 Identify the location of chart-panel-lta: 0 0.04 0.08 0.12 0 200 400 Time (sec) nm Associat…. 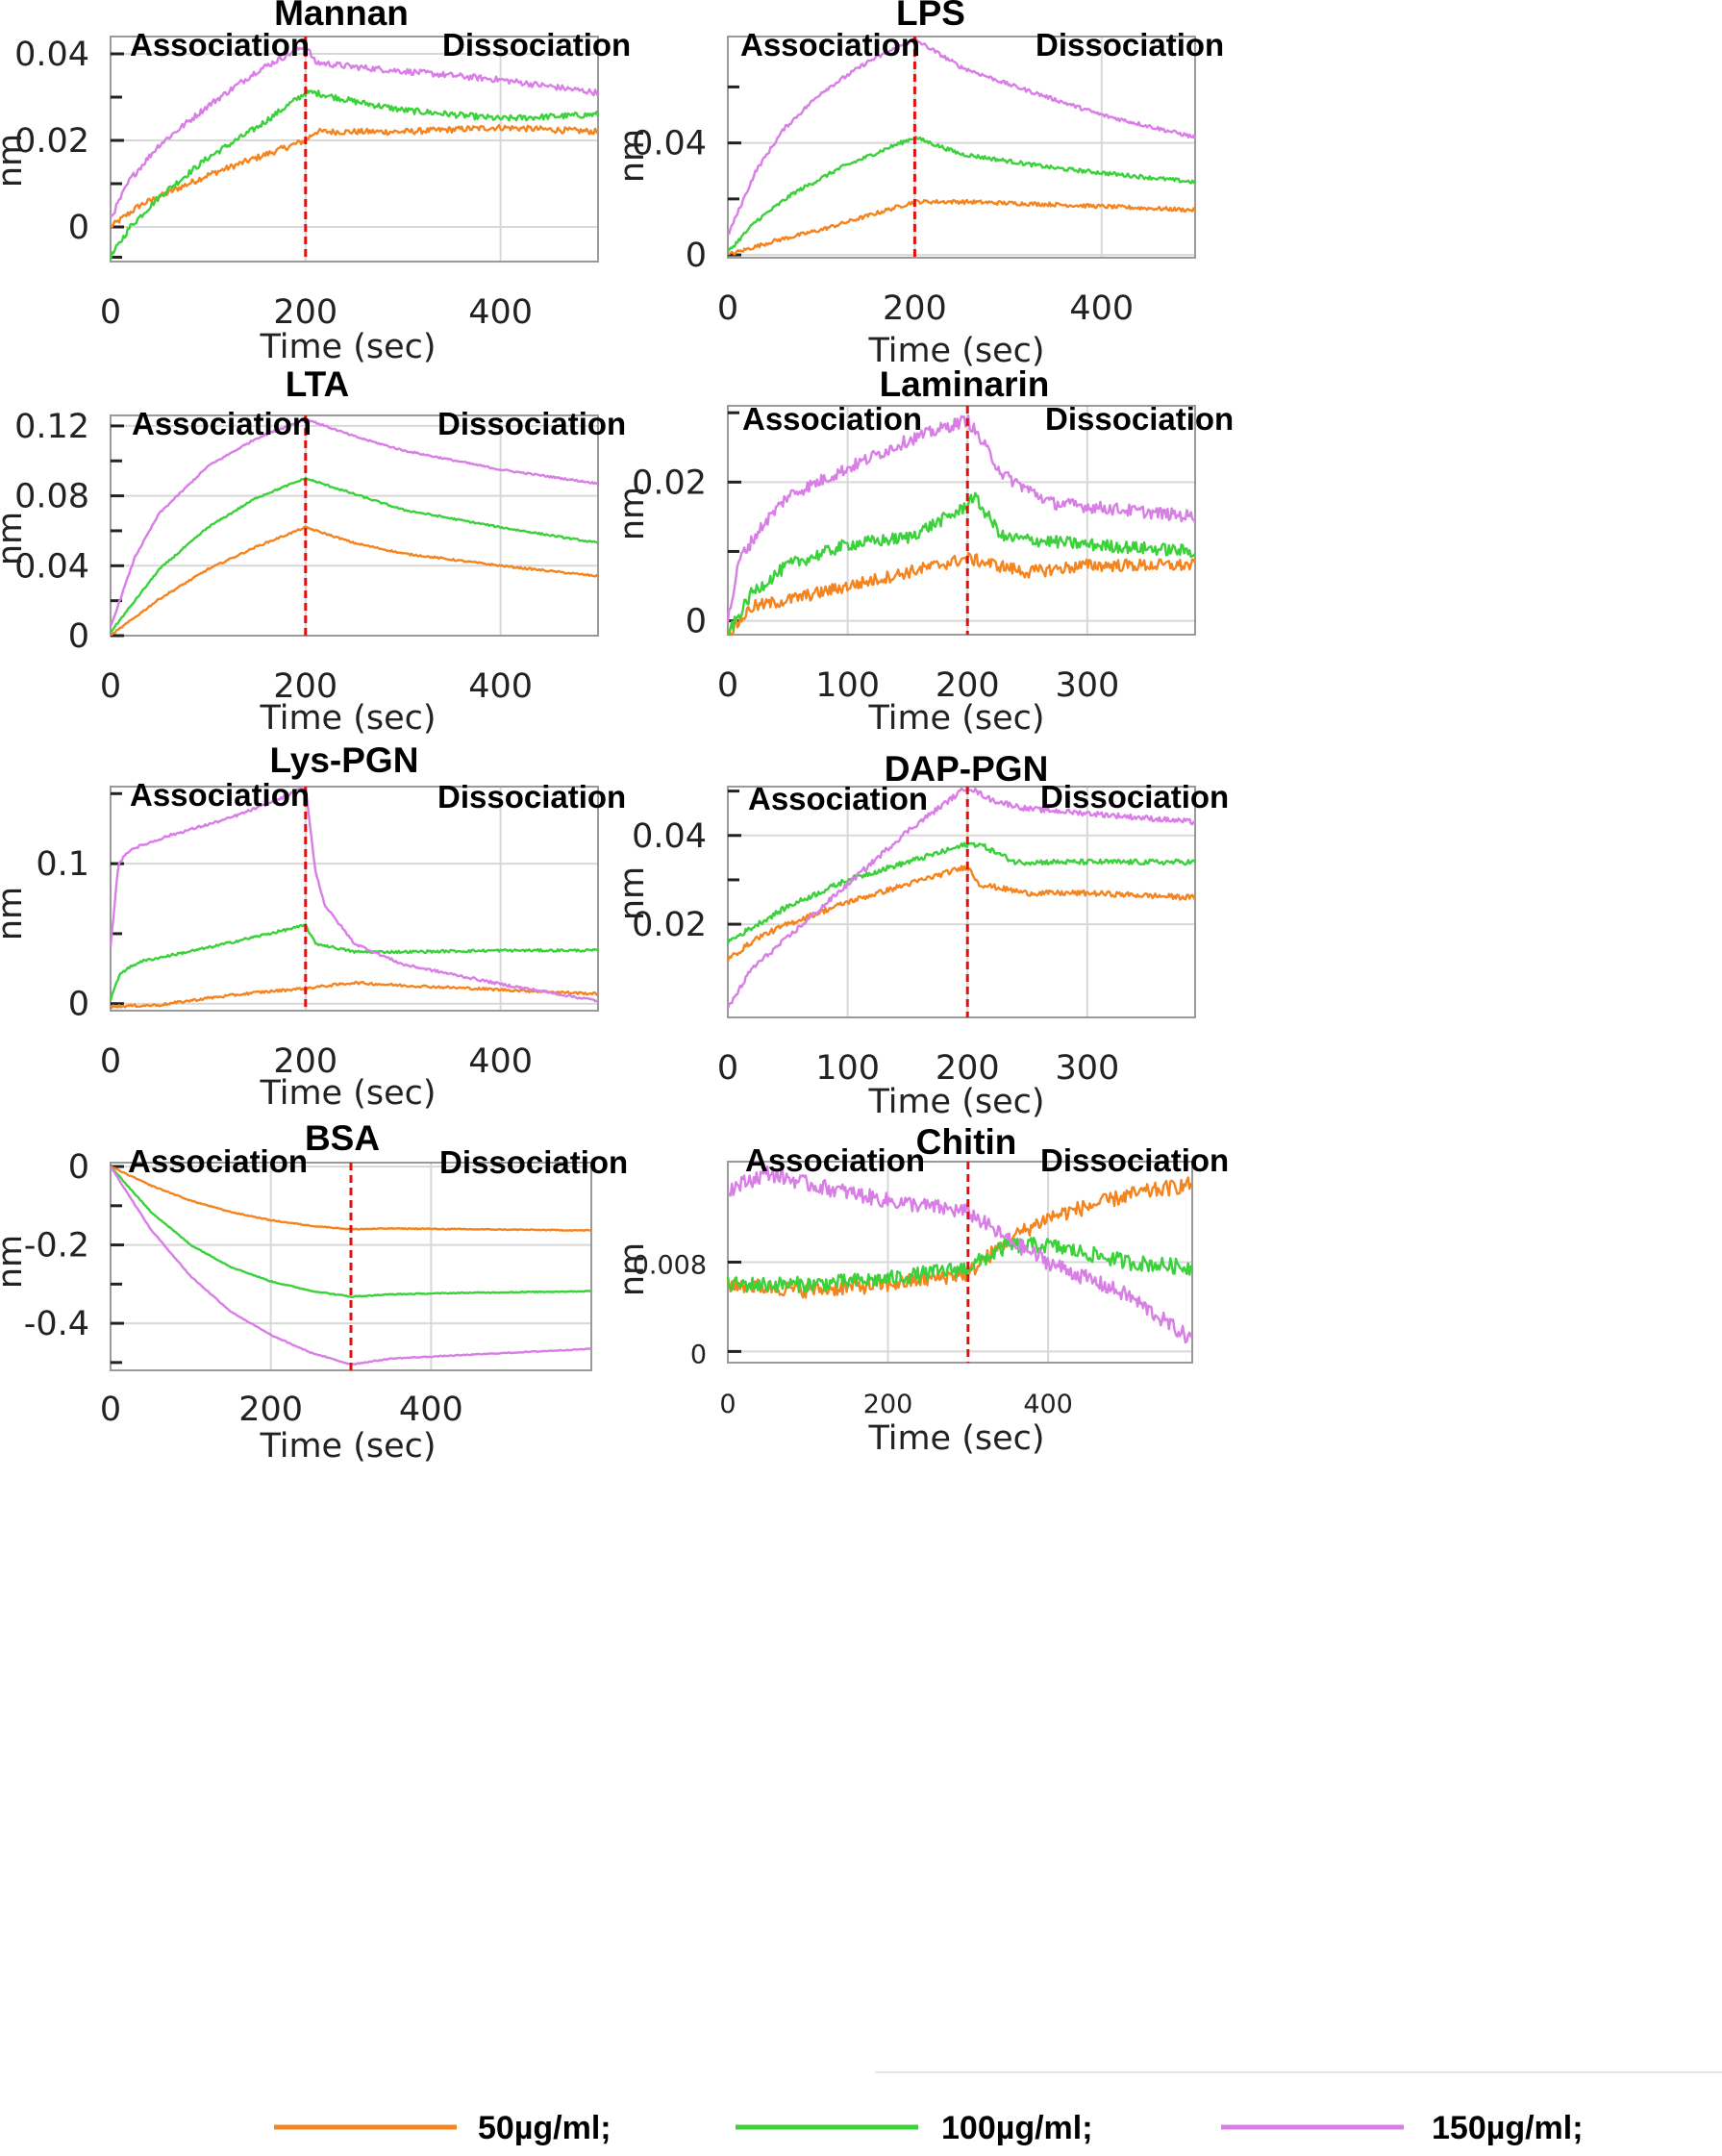
(313, 551).